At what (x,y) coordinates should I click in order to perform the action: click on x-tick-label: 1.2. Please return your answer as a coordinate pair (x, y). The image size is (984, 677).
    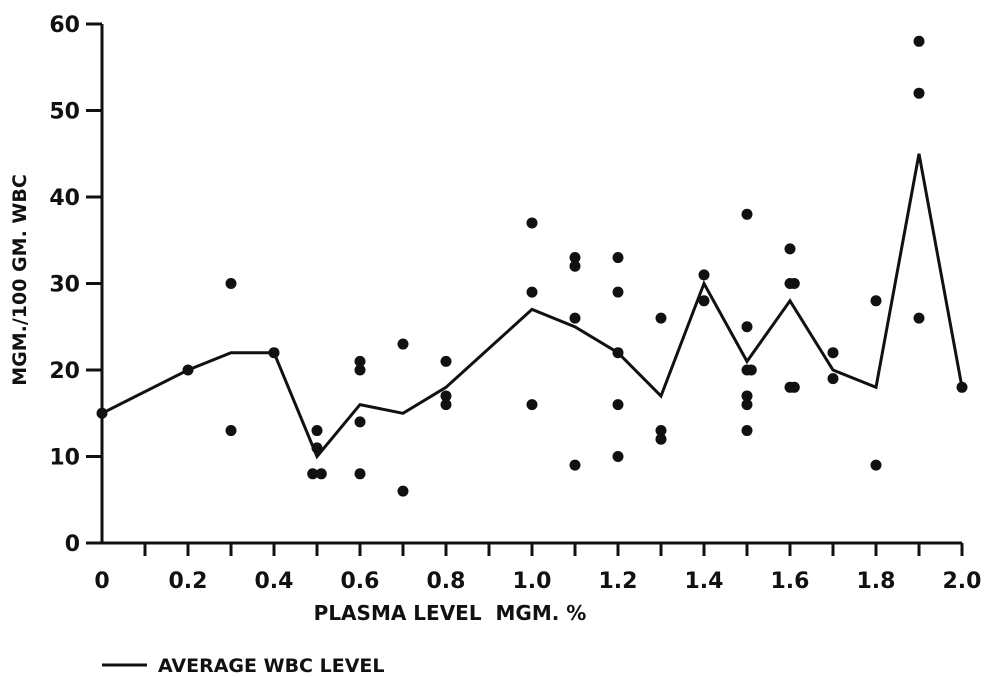
    Looking at the image, I should click on (618, 581).